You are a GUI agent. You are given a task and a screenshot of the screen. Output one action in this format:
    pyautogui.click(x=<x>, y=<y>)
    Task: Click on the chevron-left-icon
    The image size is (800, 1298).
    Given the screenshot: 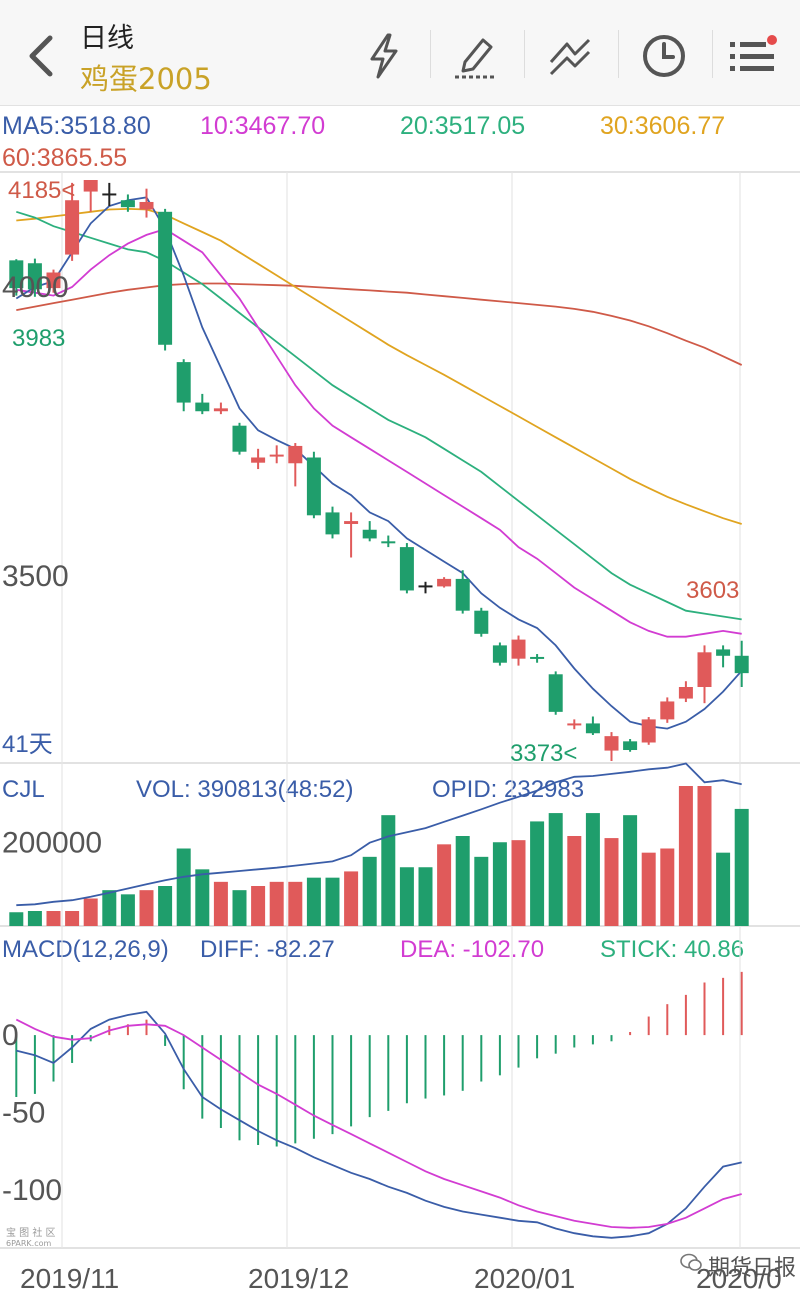 What is the action you would take?
    pyautogui.click(x=41, y=56)
    